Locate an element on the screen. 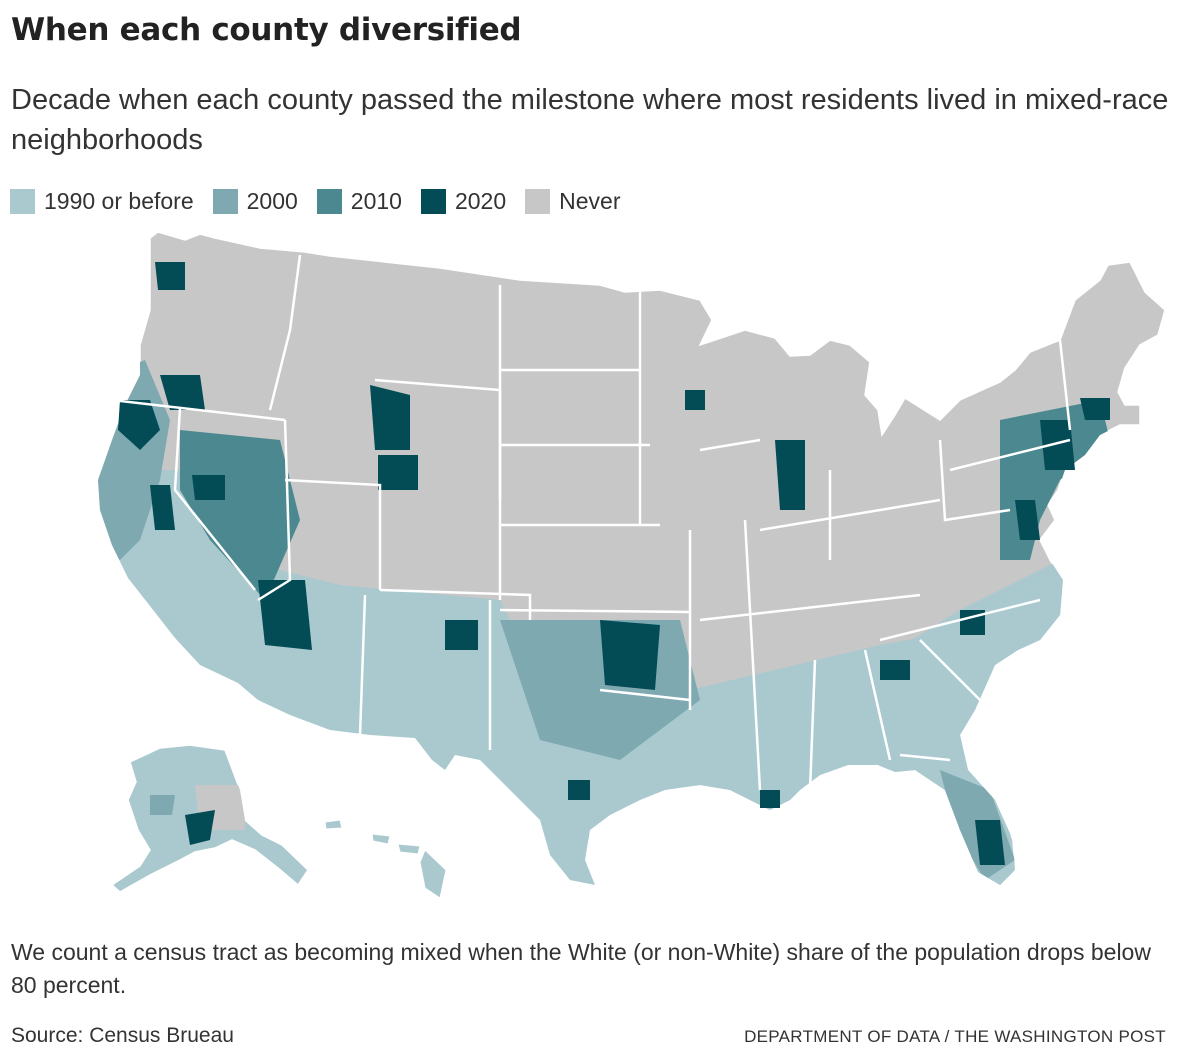 The width and height of the screenshot is (1180, 1064). legend-item-never: Never is located at coordinates (573, 201).